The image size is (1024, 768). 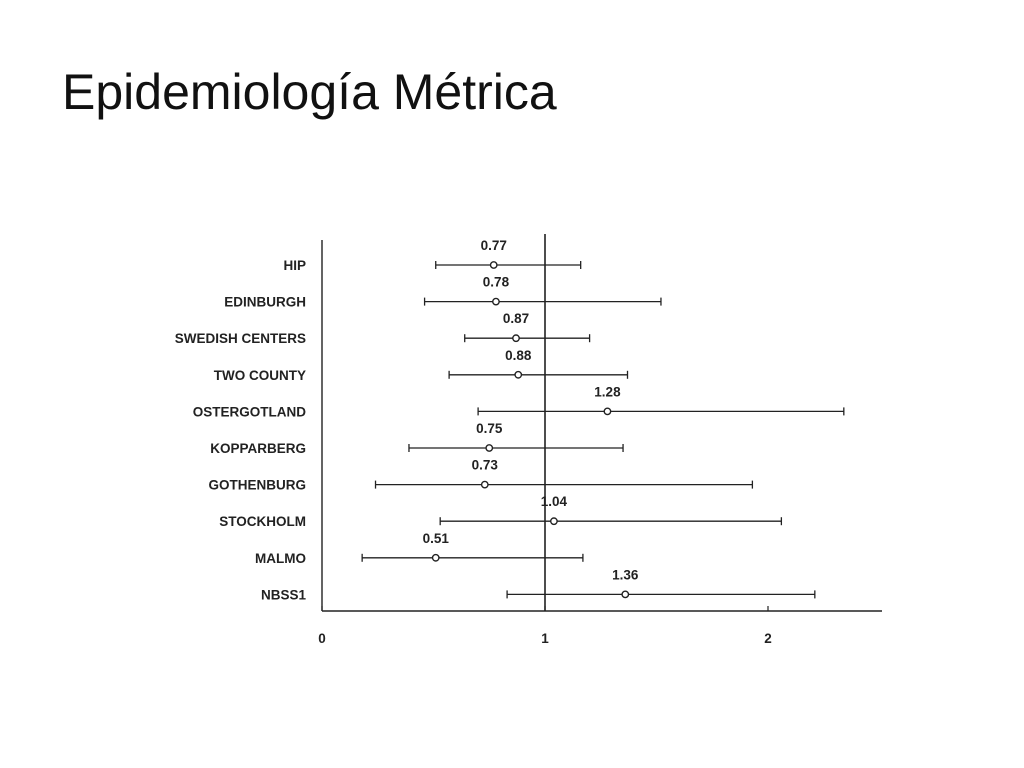 I want to click on value-label: 0.87, so click(x=516, y=318).